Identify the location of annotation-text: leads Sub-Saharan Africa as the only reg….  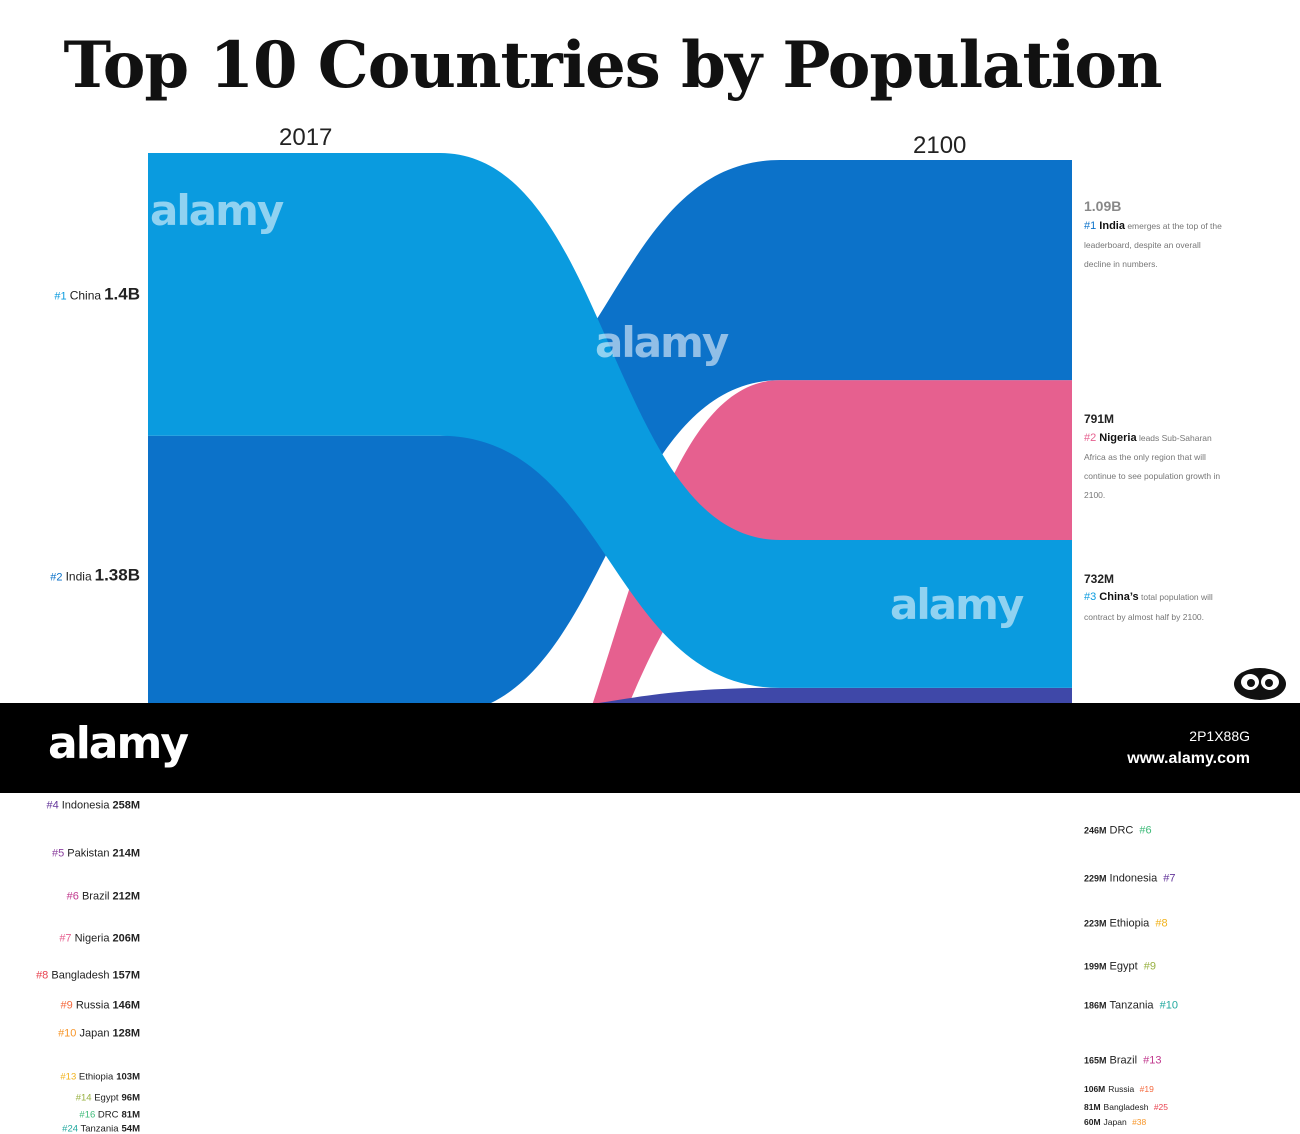
(1152, 466).